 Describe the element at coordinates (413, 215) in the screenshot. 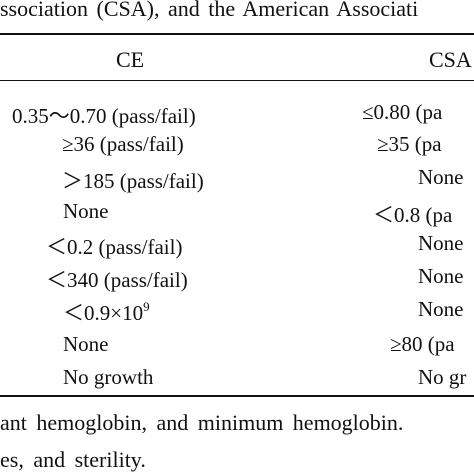

I see `csa-cell-4: ＜0.8 (pa` at that location.